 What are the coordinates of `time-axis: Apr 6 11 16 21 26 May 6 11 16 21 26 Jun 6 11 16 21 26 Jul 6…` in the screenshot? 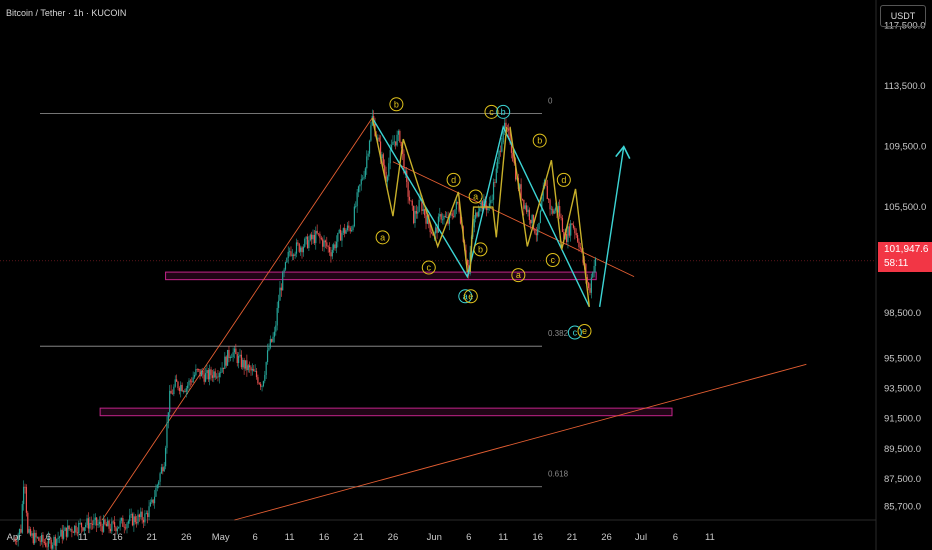 It's located at (361, 537).